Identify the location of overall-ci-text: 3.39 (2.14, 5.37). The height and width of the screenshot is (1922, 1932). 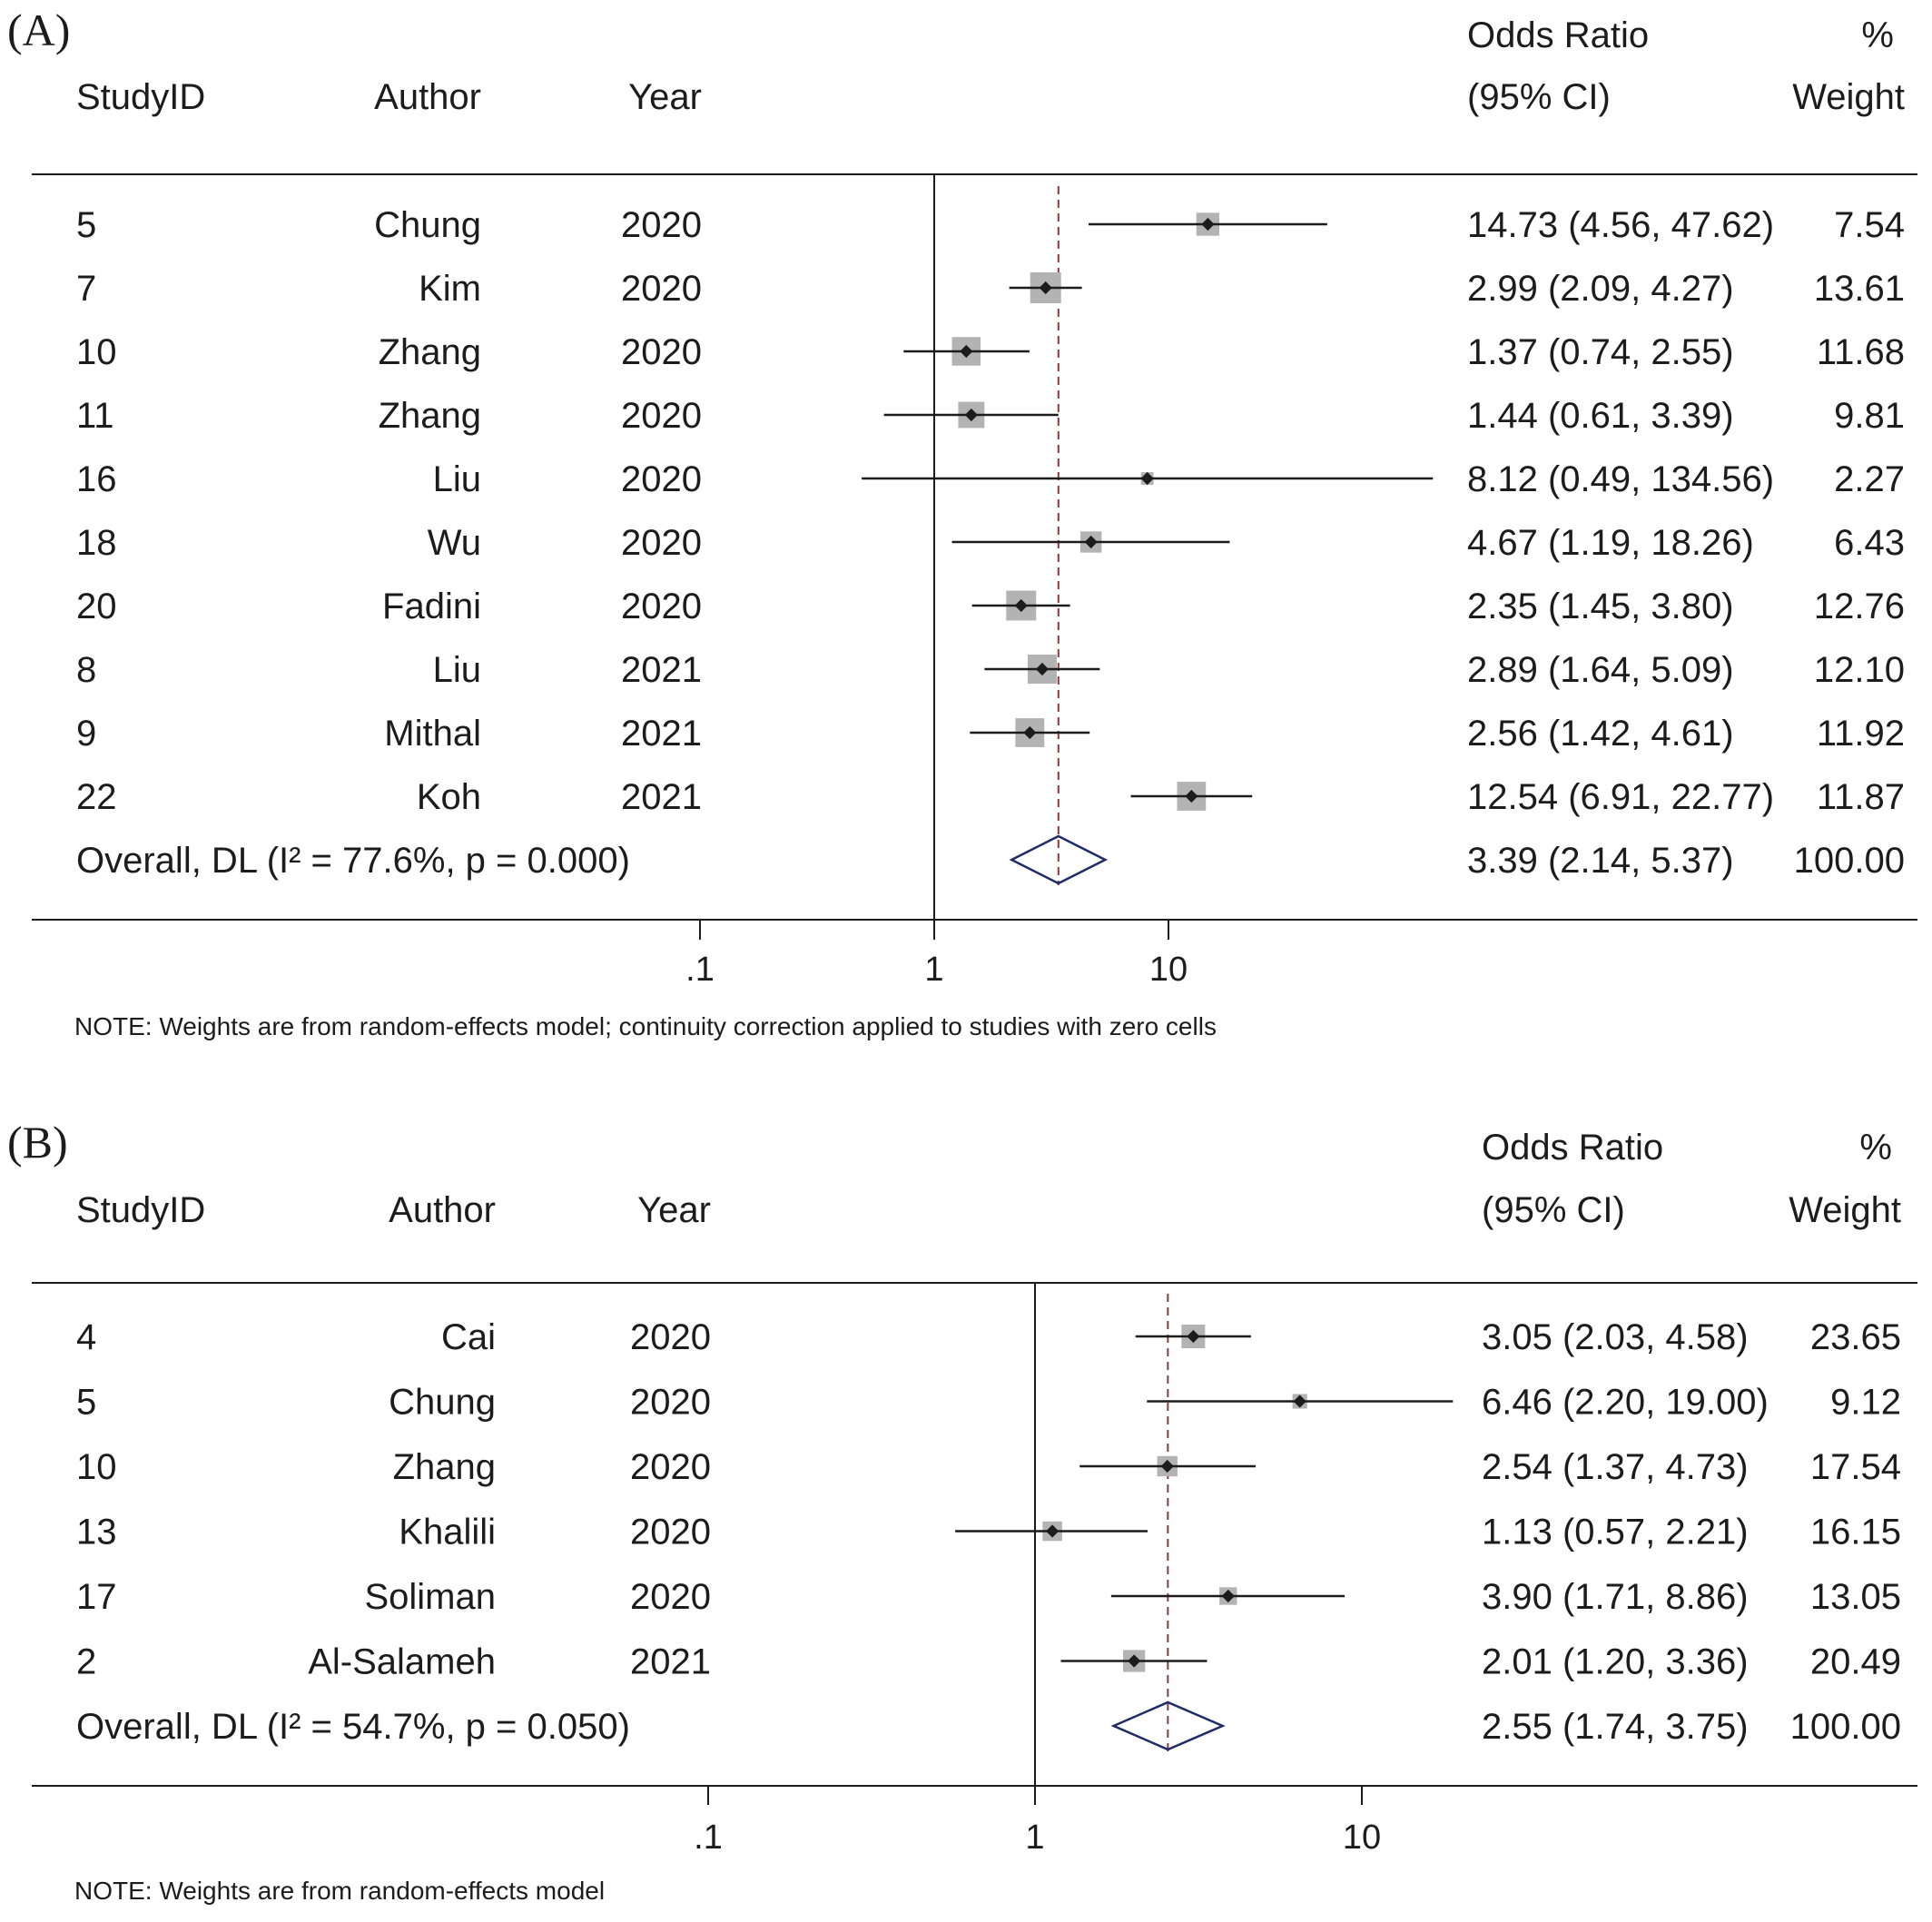
(1600, 861).